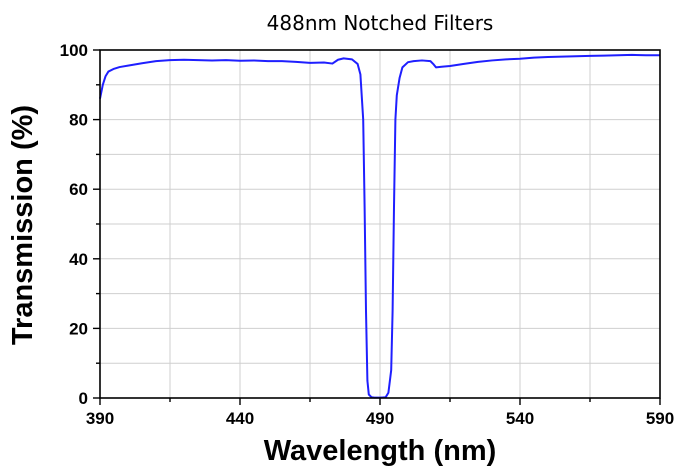  Describe the element at coordinates (74, 224) in the screenshot. I see `y-tick-labels: 0 20 40 60 80 100` at that location.